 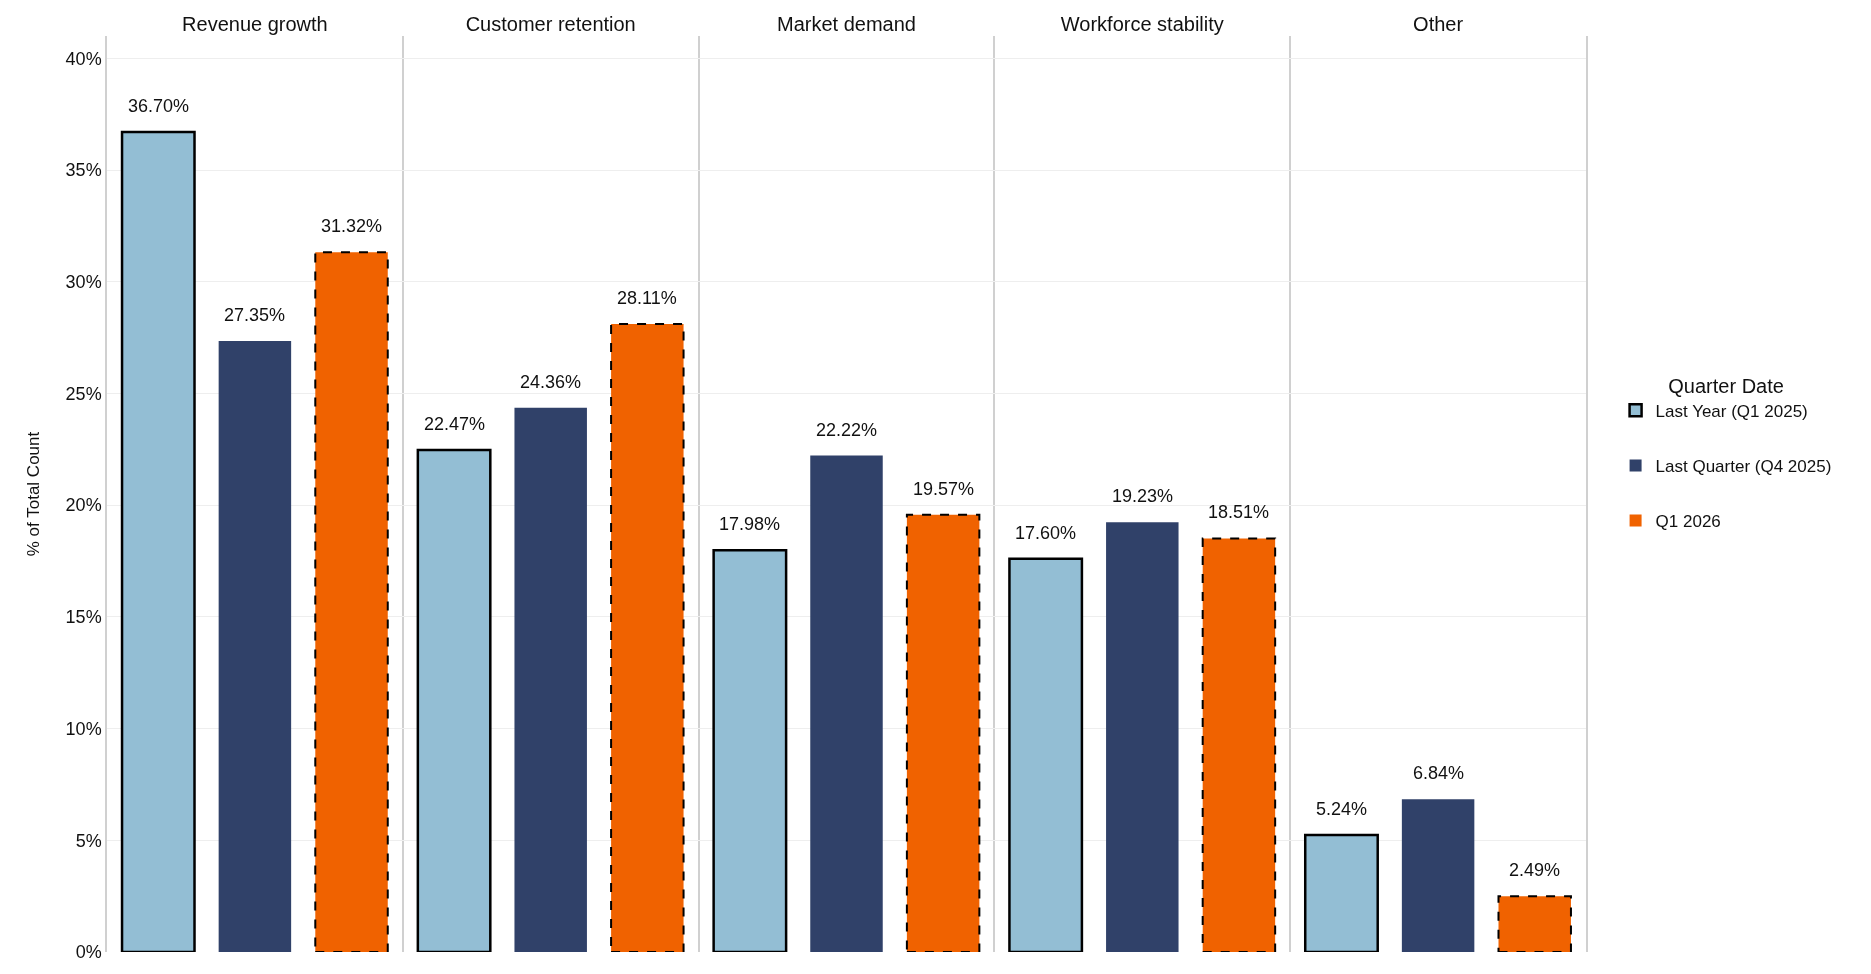 I want to click on legend-title: Quarter Date, so click(x=1726, y=385).